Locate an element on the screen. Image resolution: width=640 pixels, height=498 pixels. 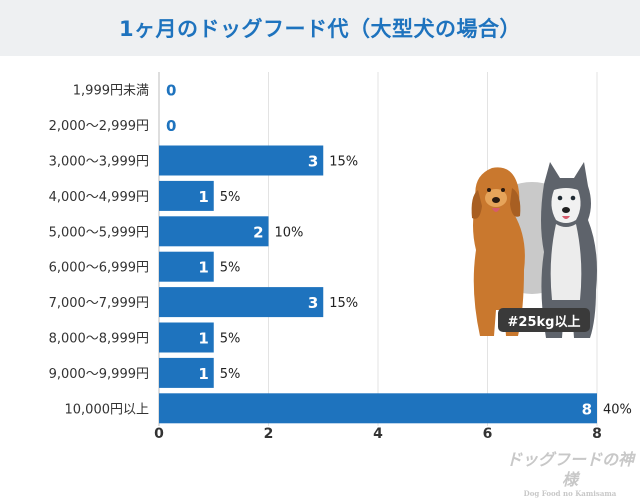
y-category-label: 4,000〜4,999円 is located at coordinates (99, 197).